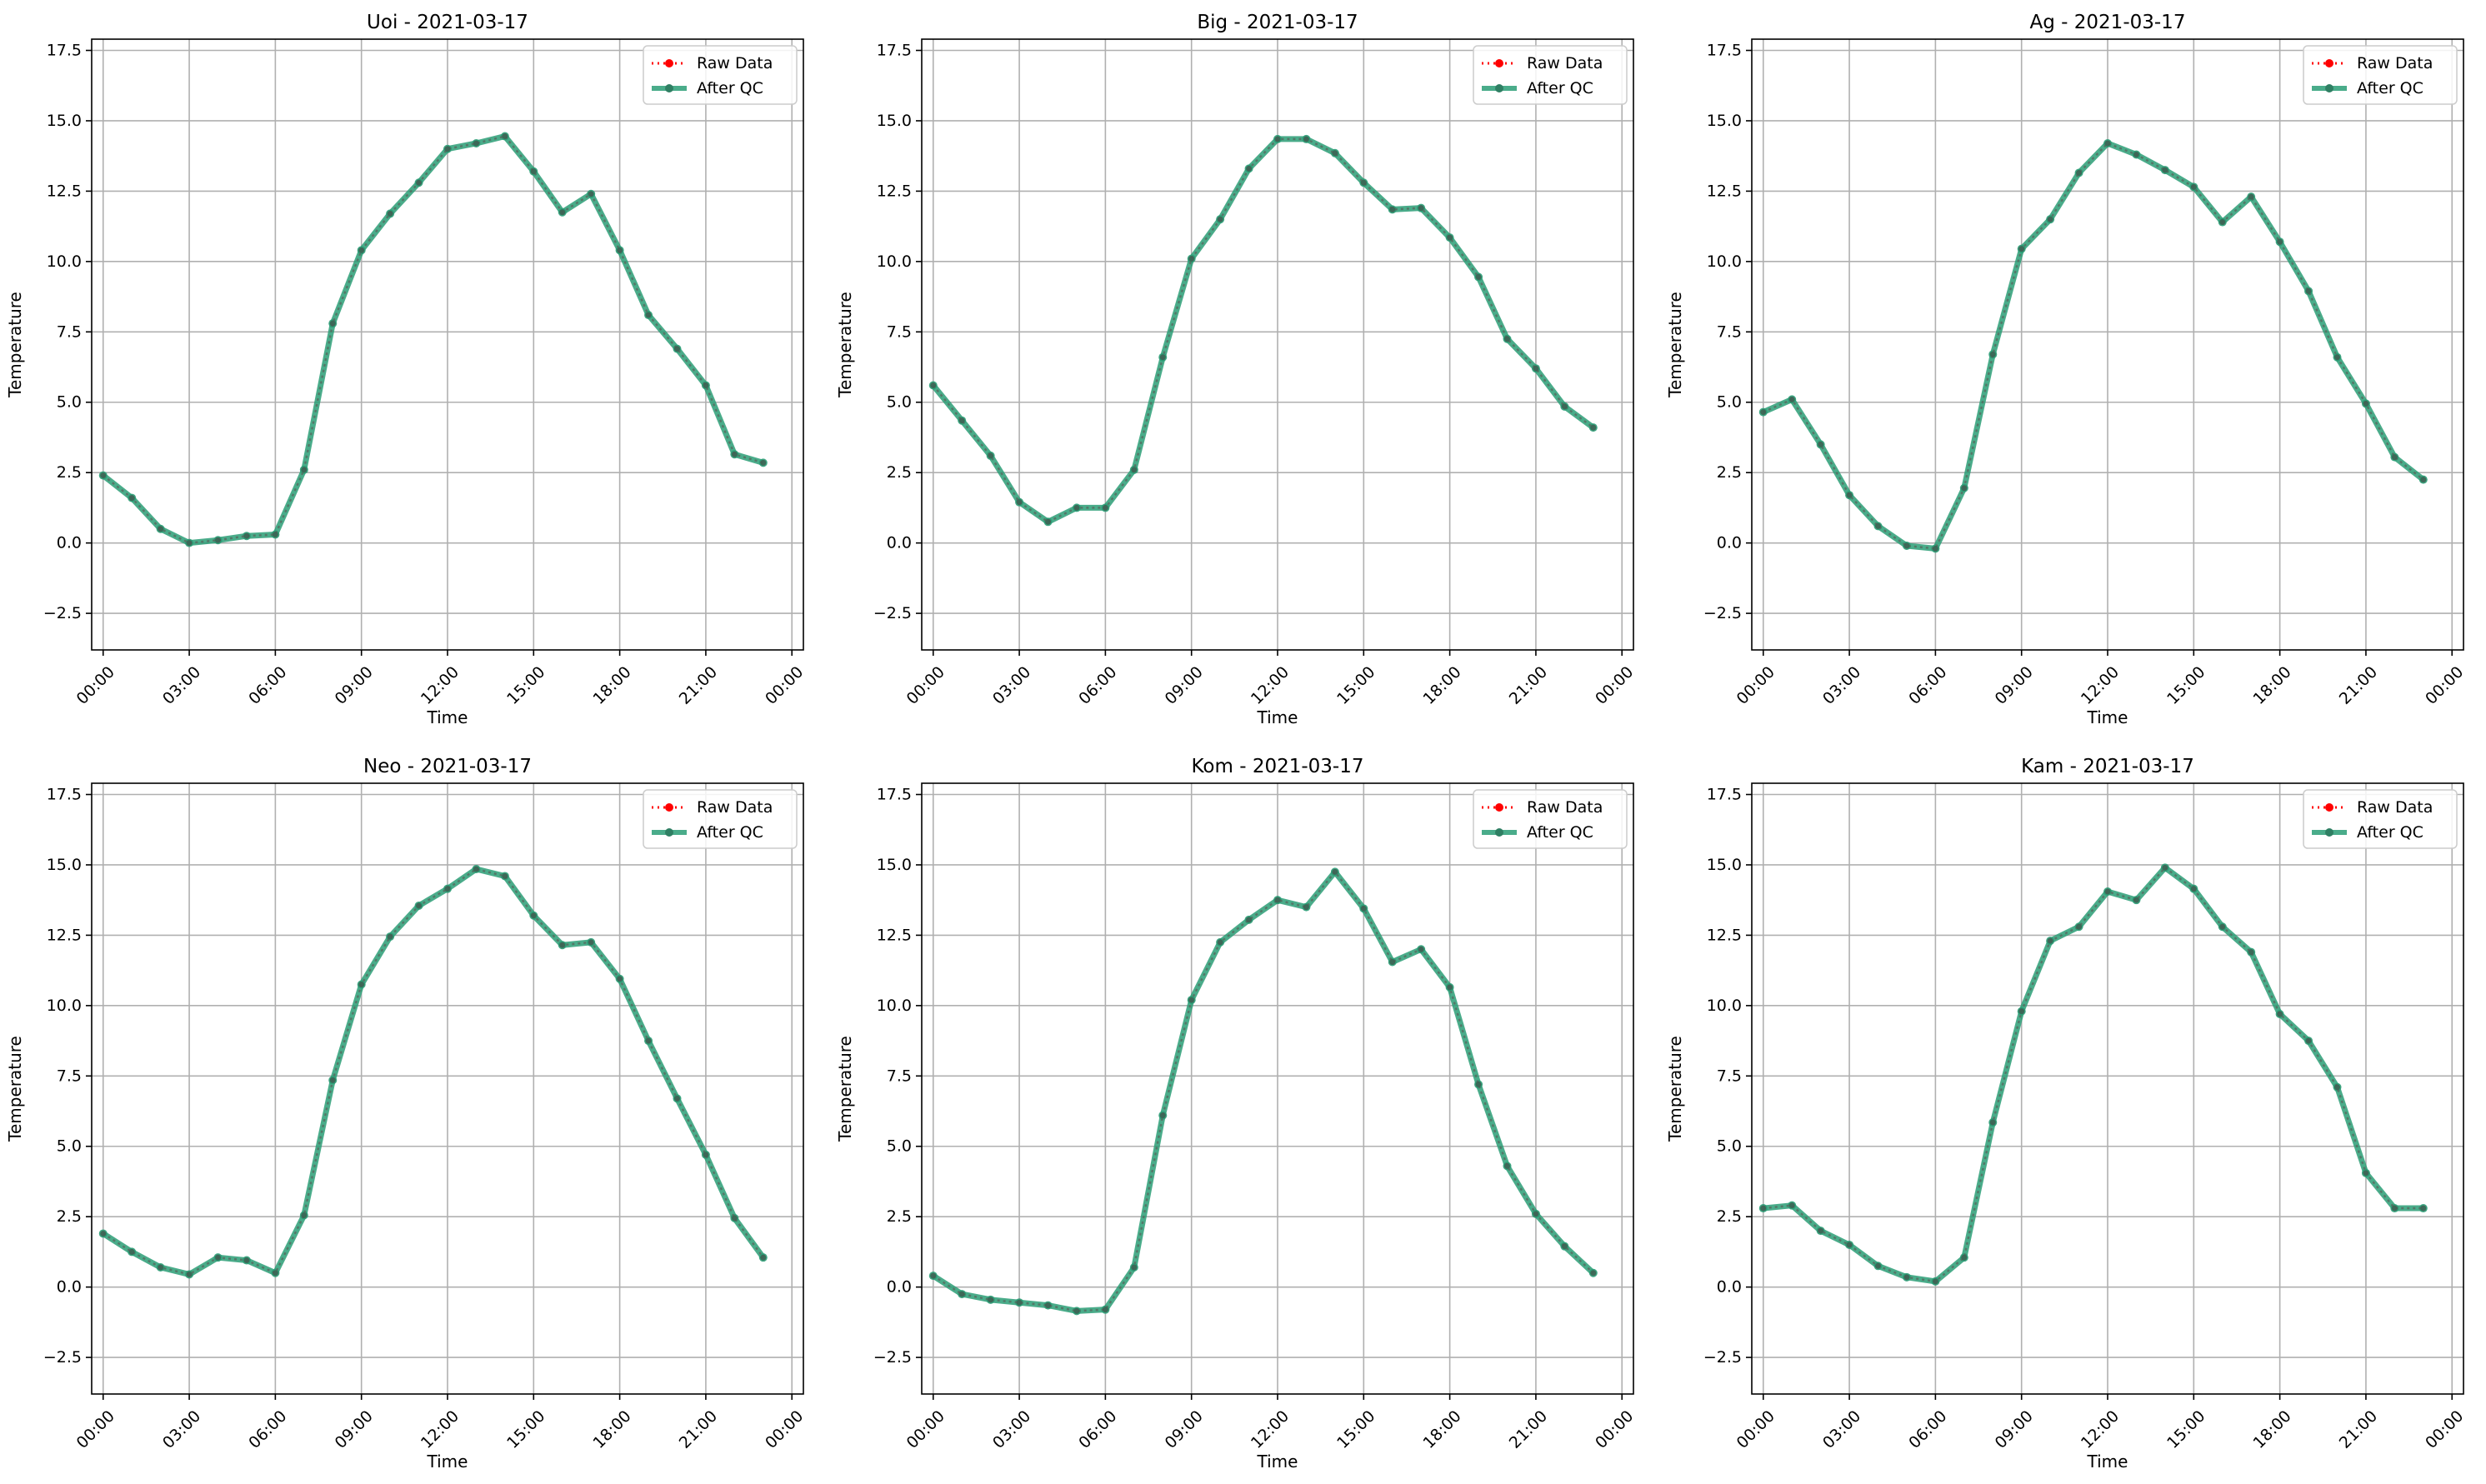 The height and width of the screenshot is (1484, 2486). What do you see at coordinates (698, 685) in the screenshot?
I see `x-tick-label: 21:00` at bounding box center [698, 685].